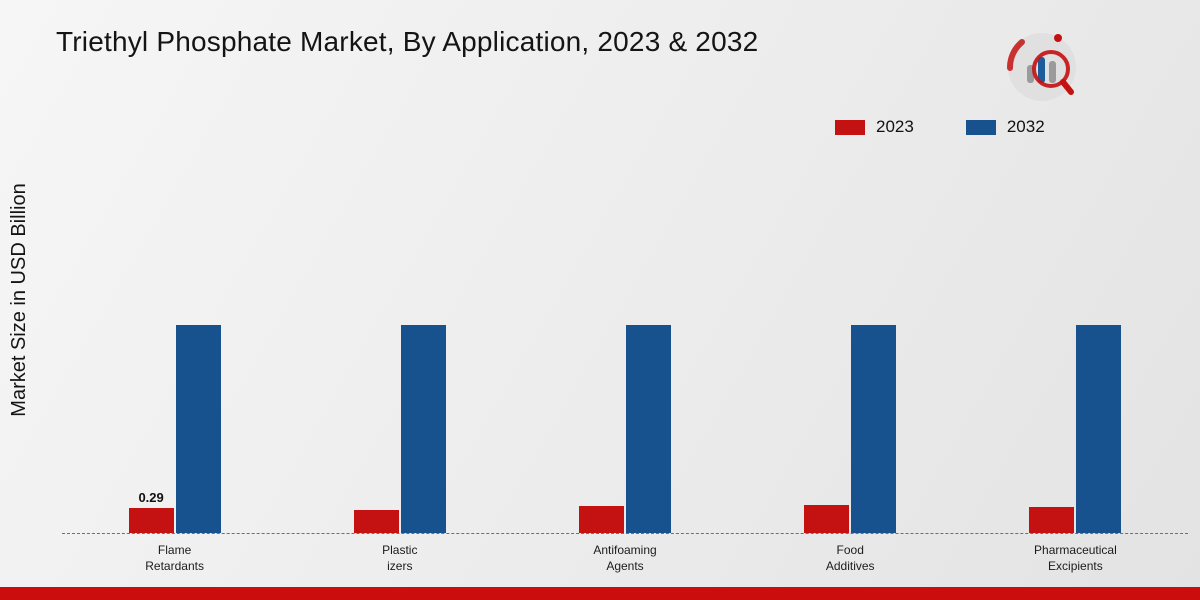 The height and width of the screenshot is (600, 1200). What do you see at coordinates (19, 300) in the screenshot?
I see `y-axis-label: Market Size in USD Billion` at bounding box center [19, 300].